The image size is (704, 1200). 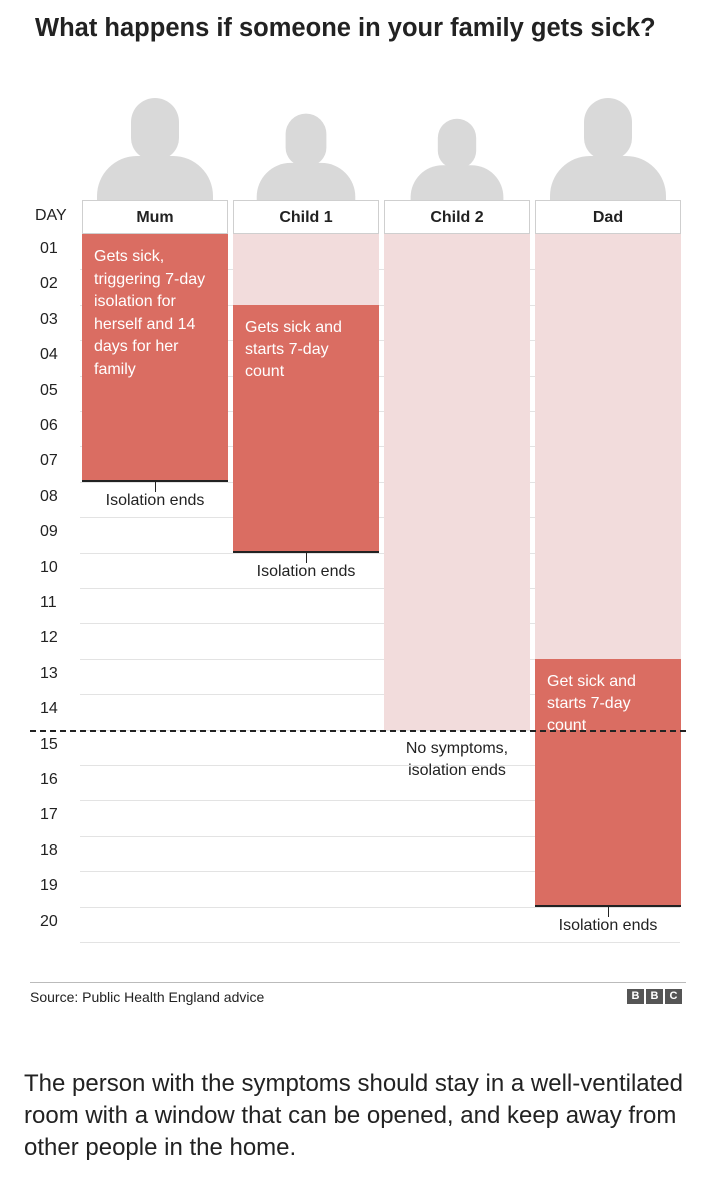 What do you see at coordinates (49, 425) in the screenshot?
I see `day-tick-label: 06` at bounding box center [49, 425].